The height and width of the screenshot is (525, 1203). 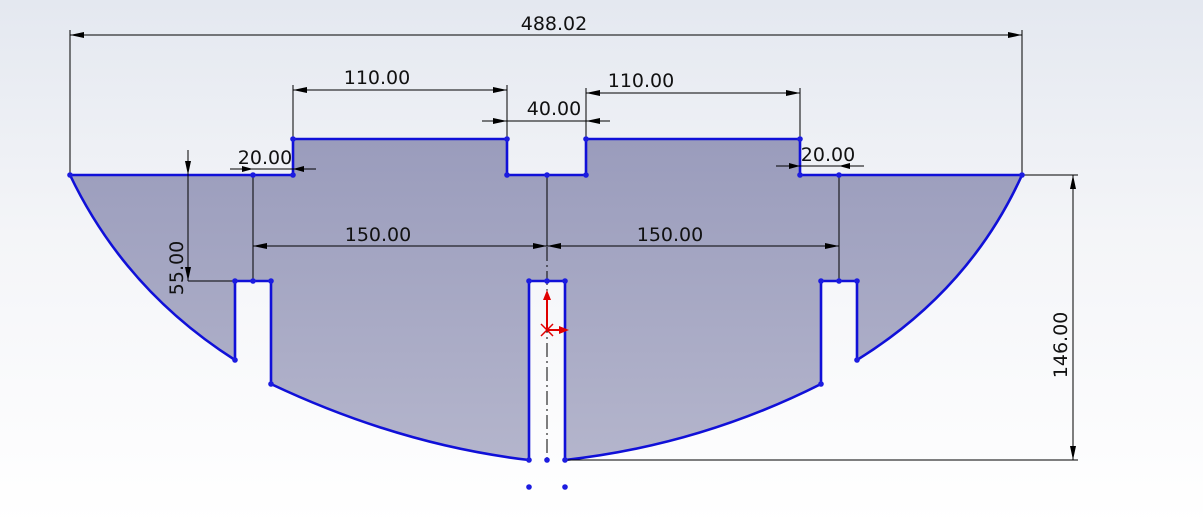 What do you see at coordinates (554, 313) in the screenshot?
I see `origin-icon` at bounding box center [554, 313].